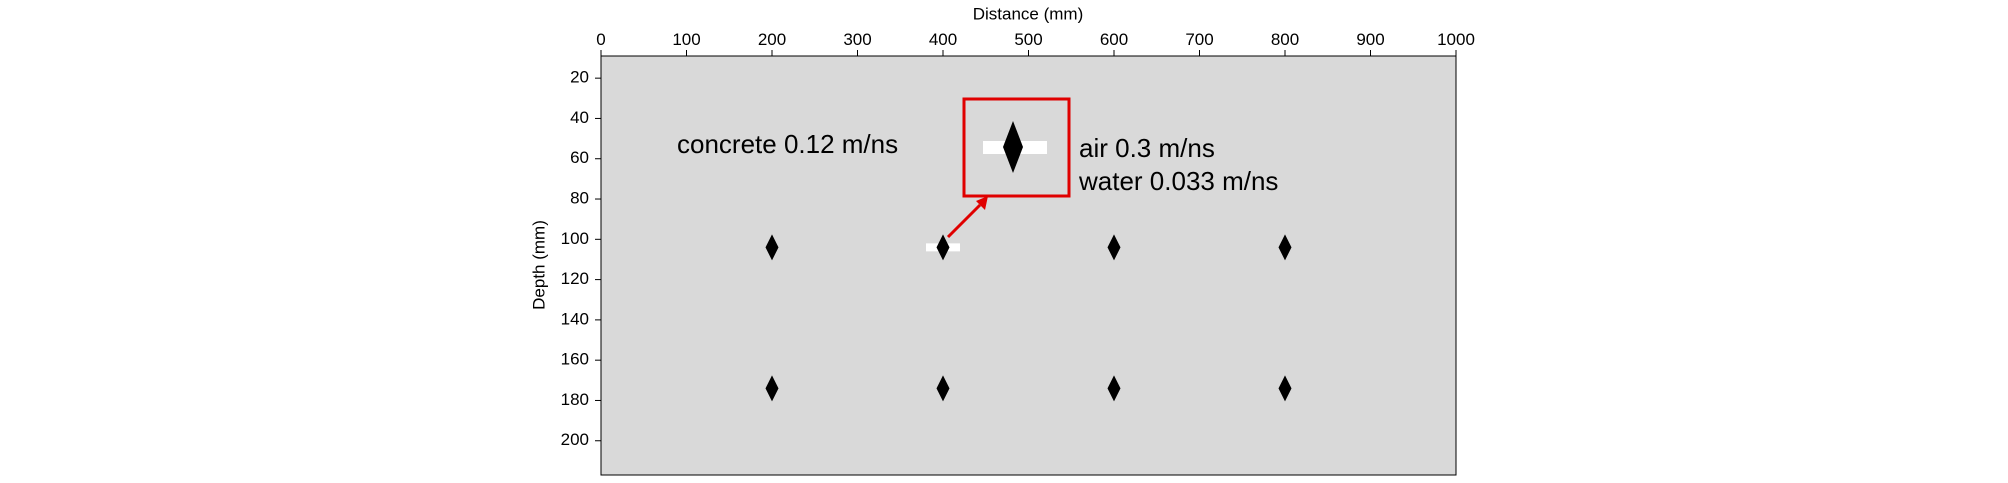  I want to click on inset-rebar, so click(1013, 147).